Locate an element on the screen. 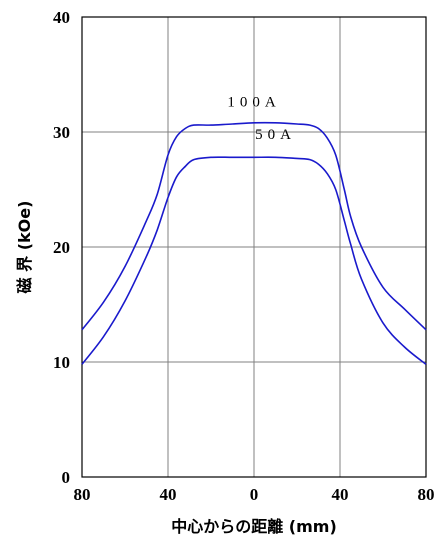  y-tick-label: 10 is located at coordinates (61, 362).